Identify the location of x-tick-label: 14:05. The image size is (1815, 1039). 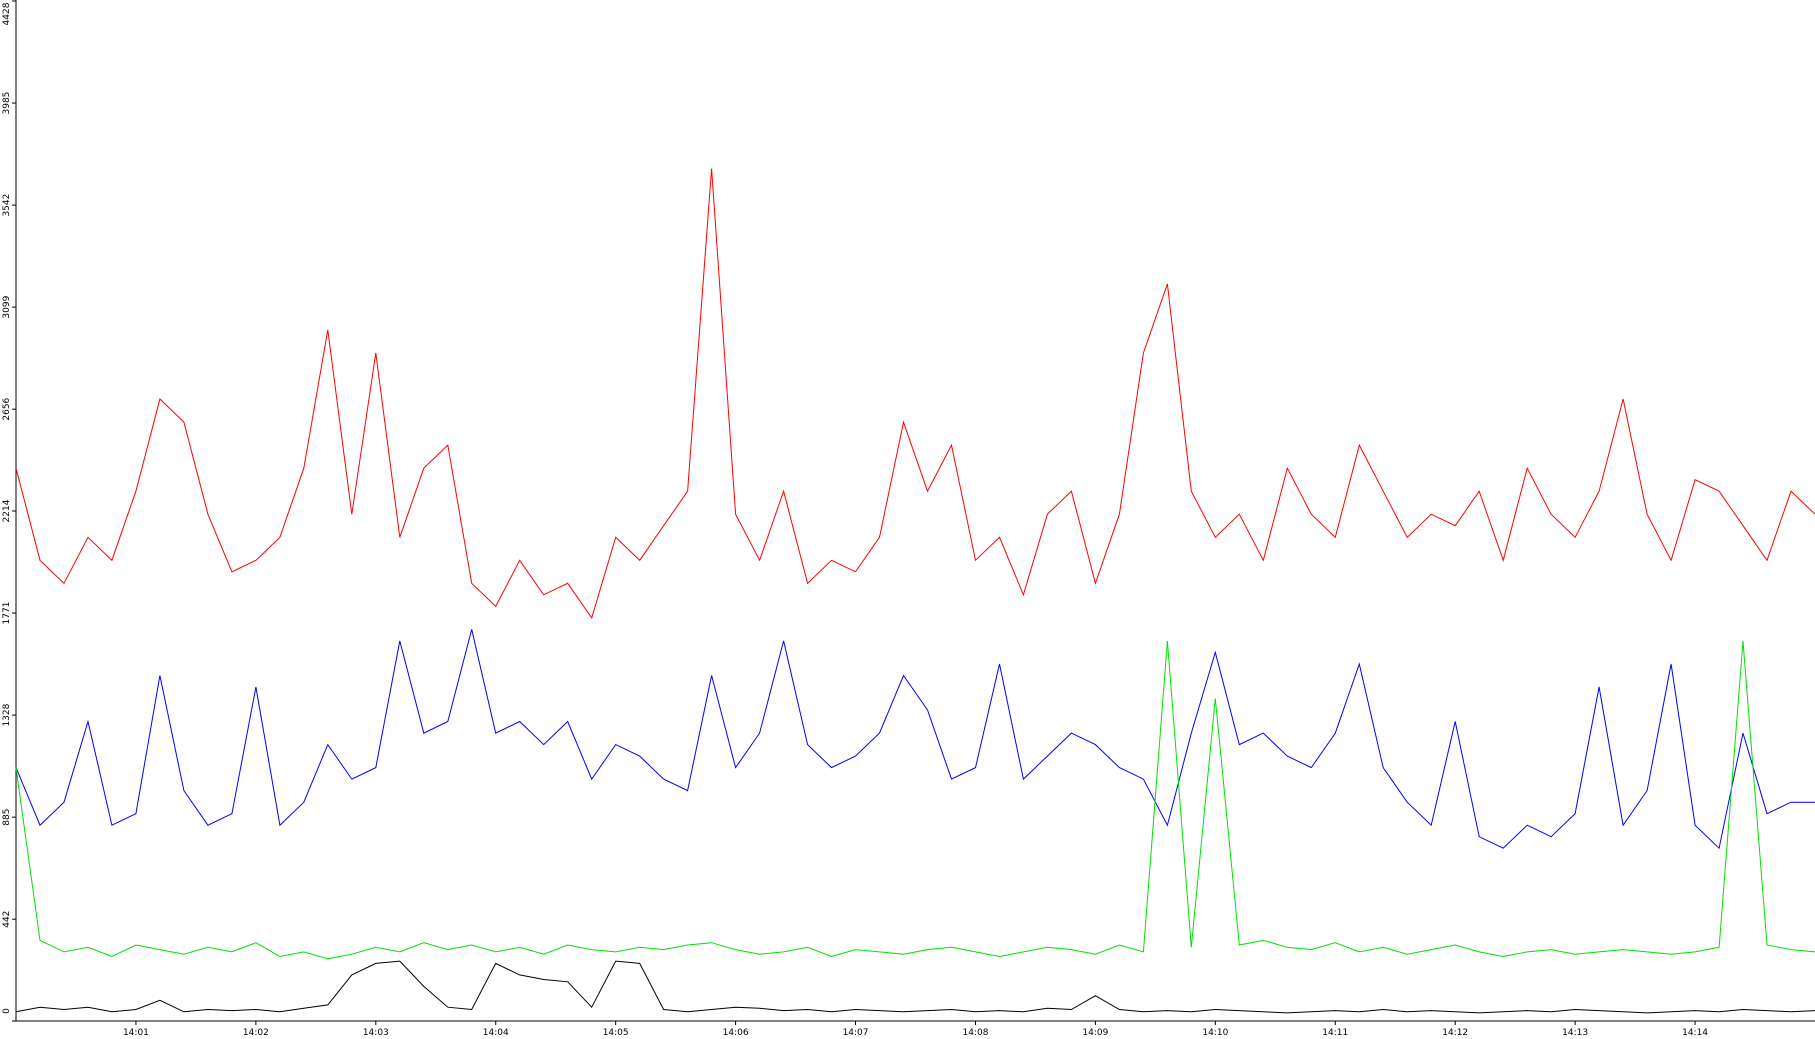
(616, 1033).